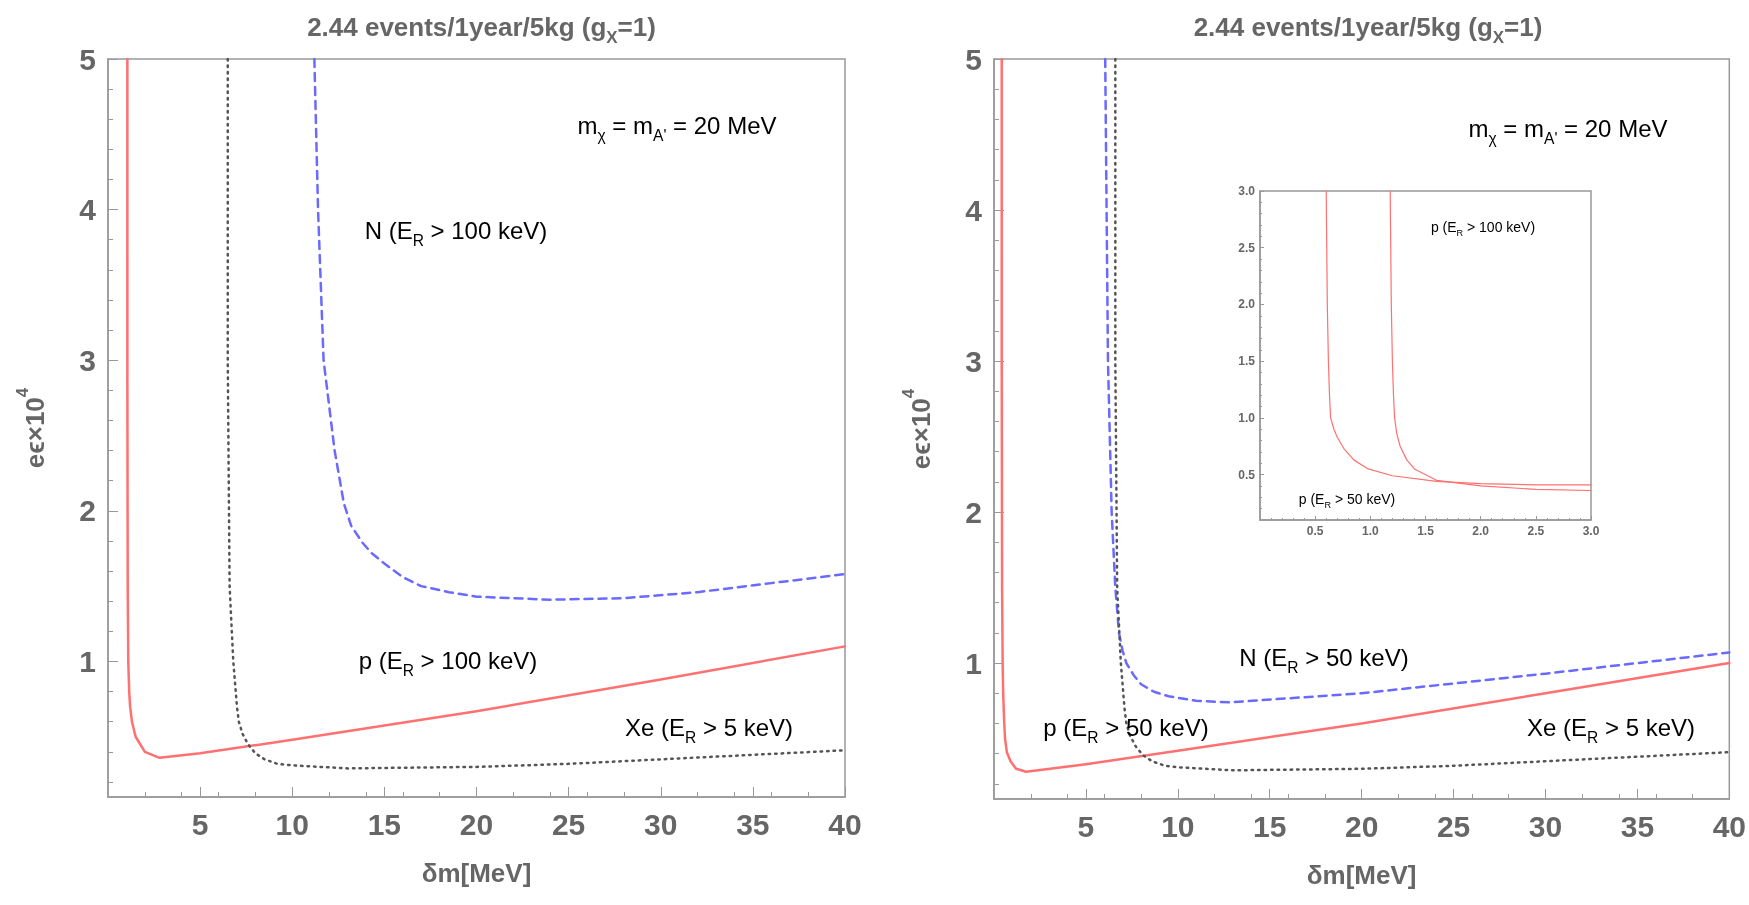 This screenshot has height=905, width=1749. I want to click on y-tick-label: 3.0, so click(1247, 191).